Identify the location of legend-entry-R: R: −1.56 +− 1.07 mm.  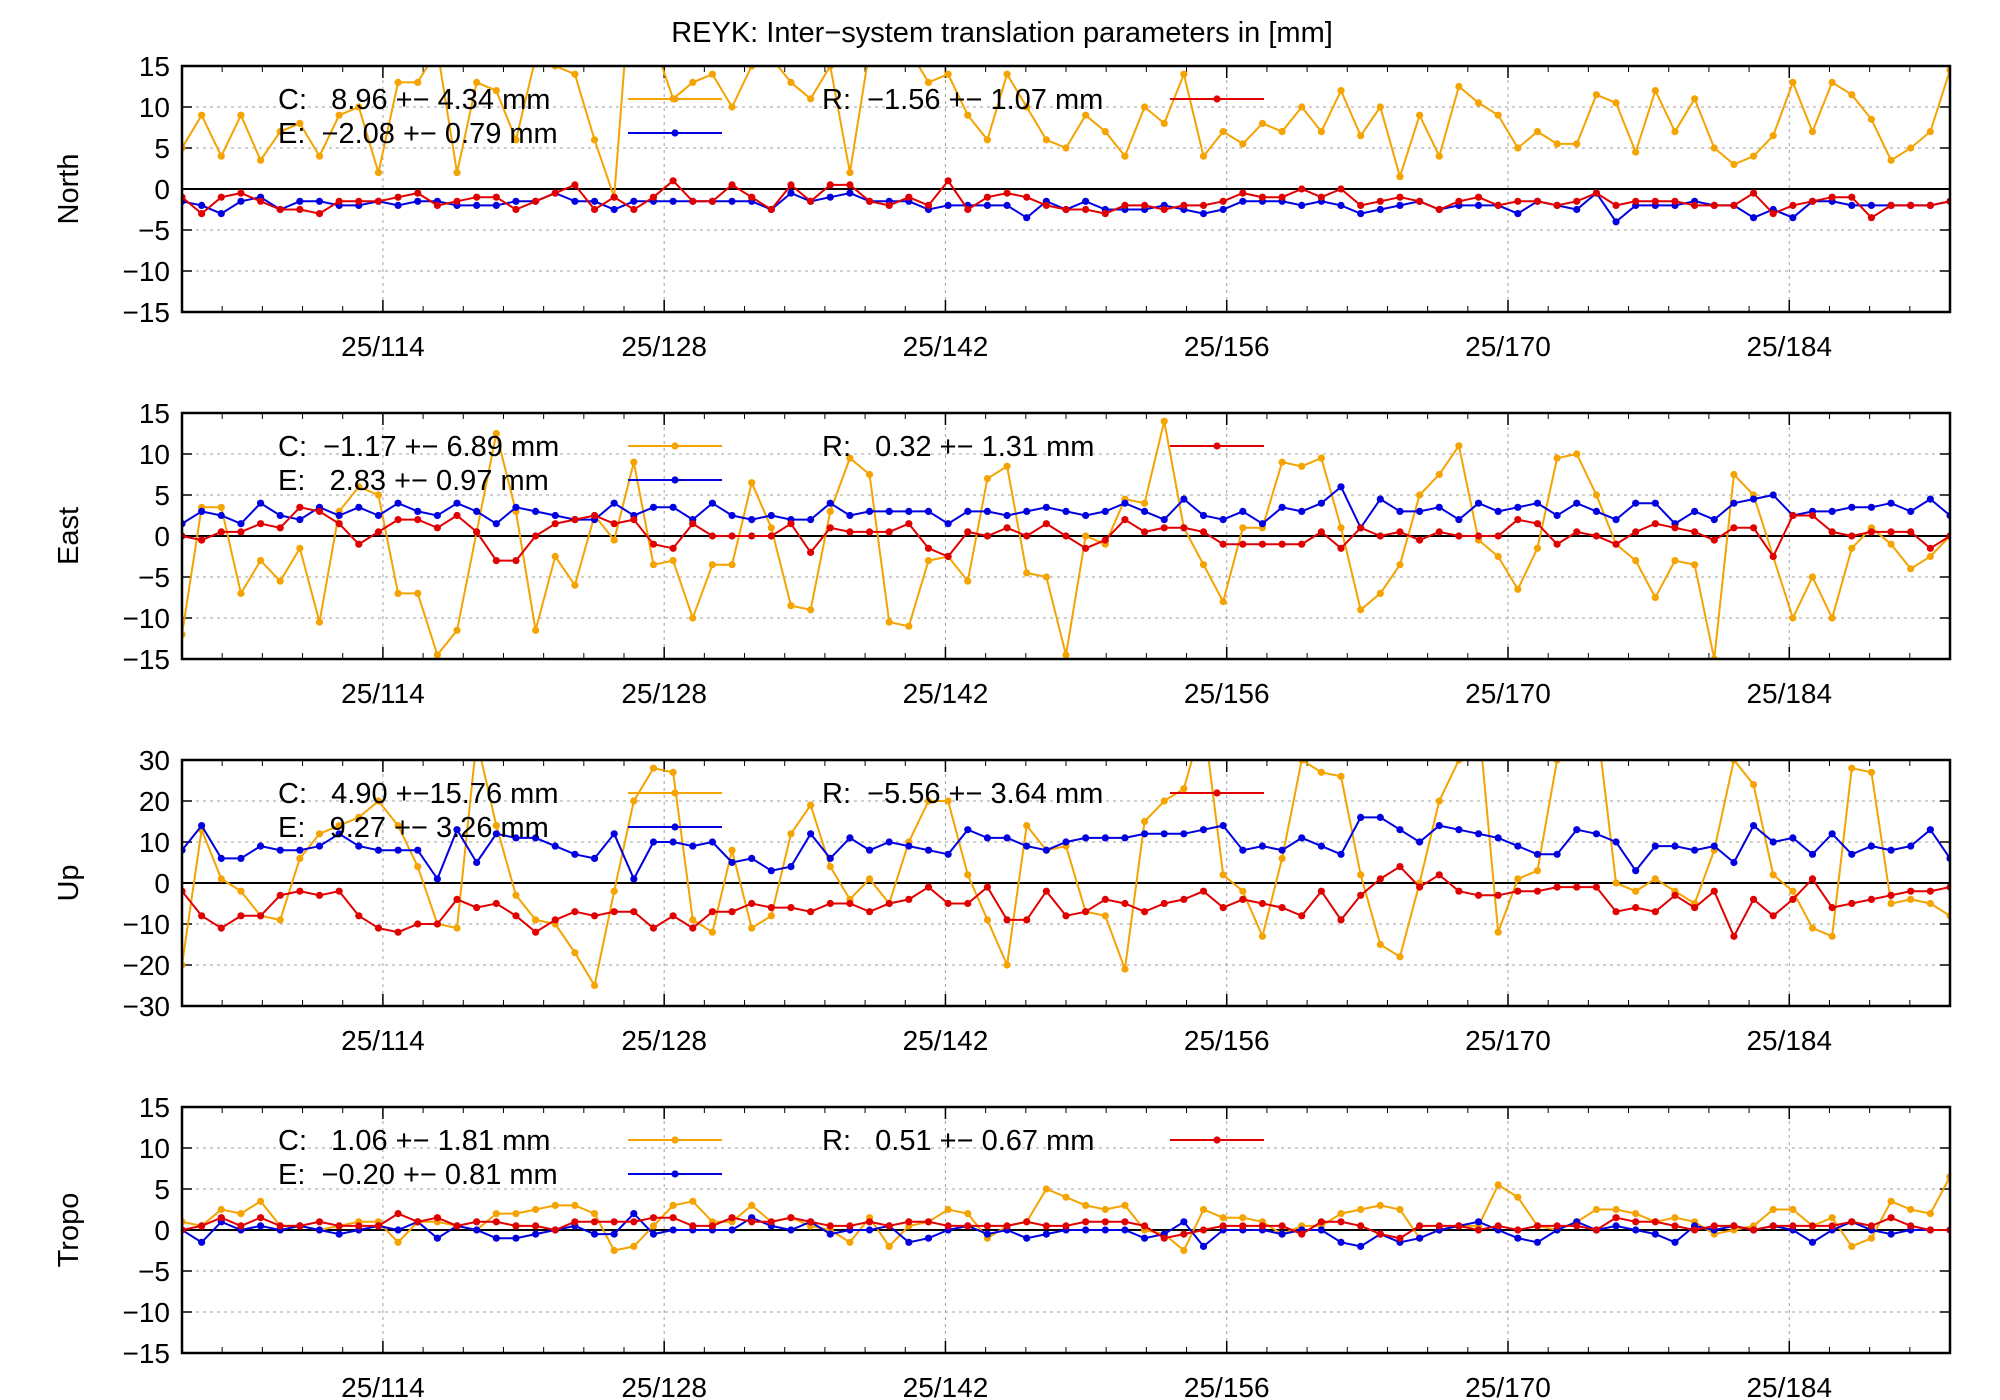
(962, 100).